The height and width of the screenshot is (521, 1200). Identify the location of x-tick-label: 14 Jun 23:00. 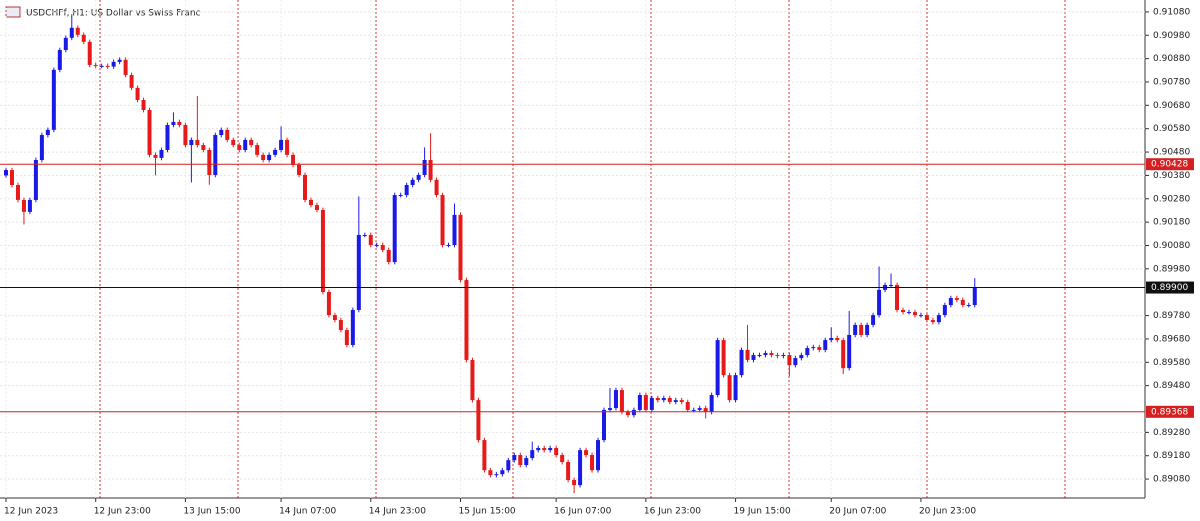
(397, 512).